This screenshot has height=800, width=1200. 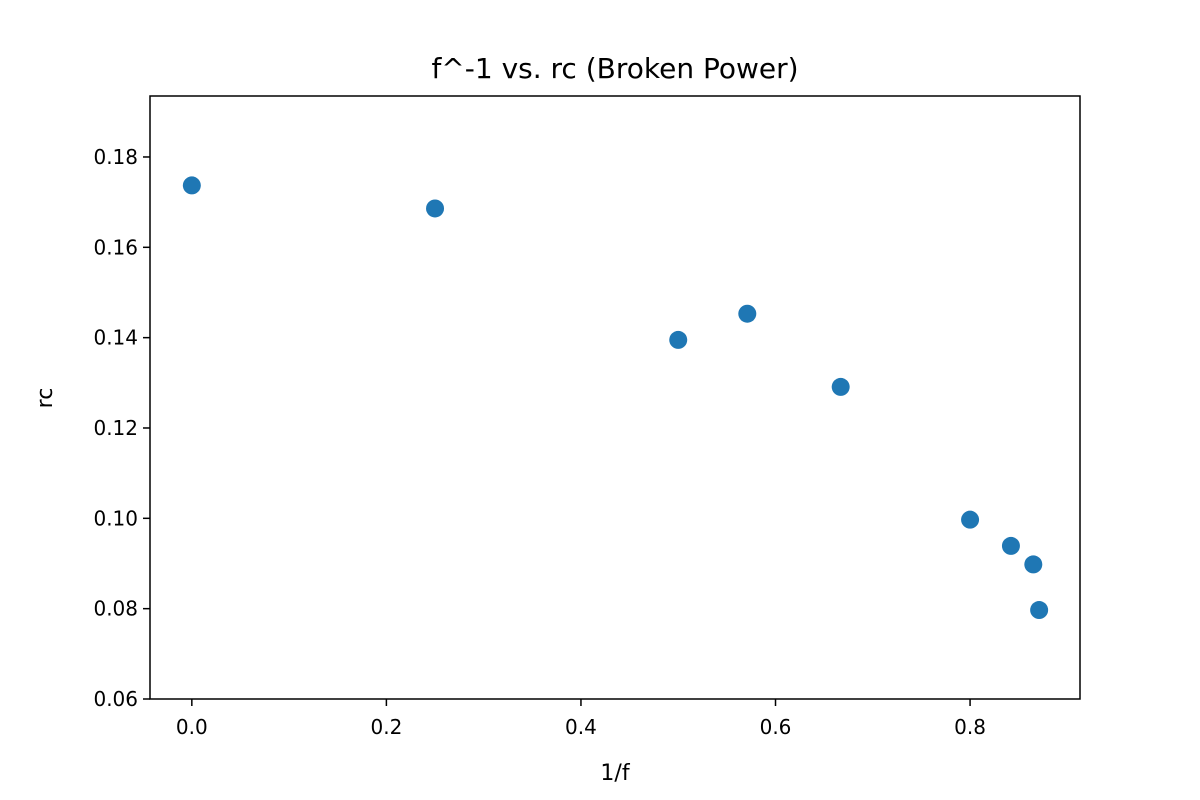 What do you see at coordinates (45, 398) in the screenshot?
I see `y-axis-label: rc` at bounding box center [45, 398].